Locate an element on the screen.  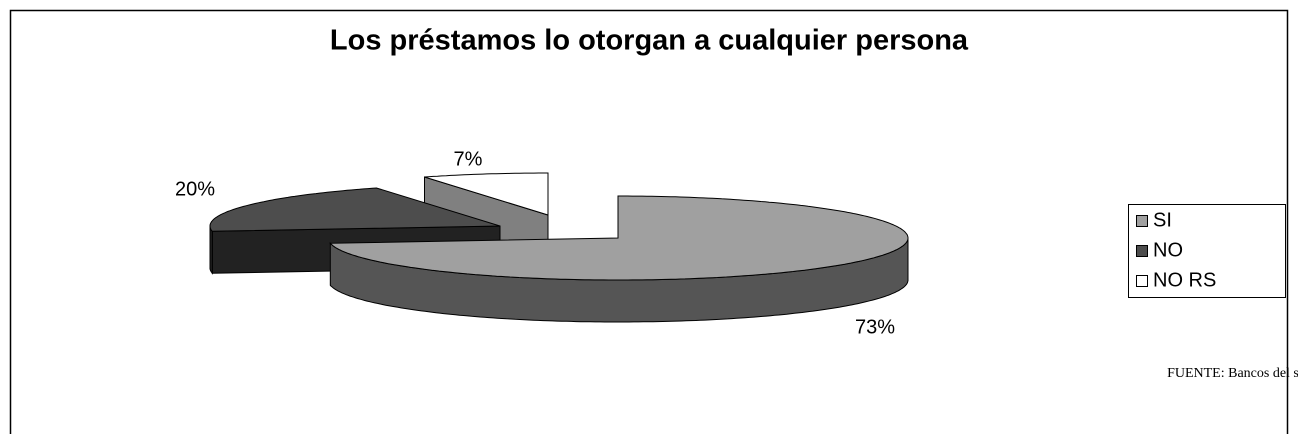
source-note: FUENTE: Bancos del sistema. is located at coordinates (1232, 373).